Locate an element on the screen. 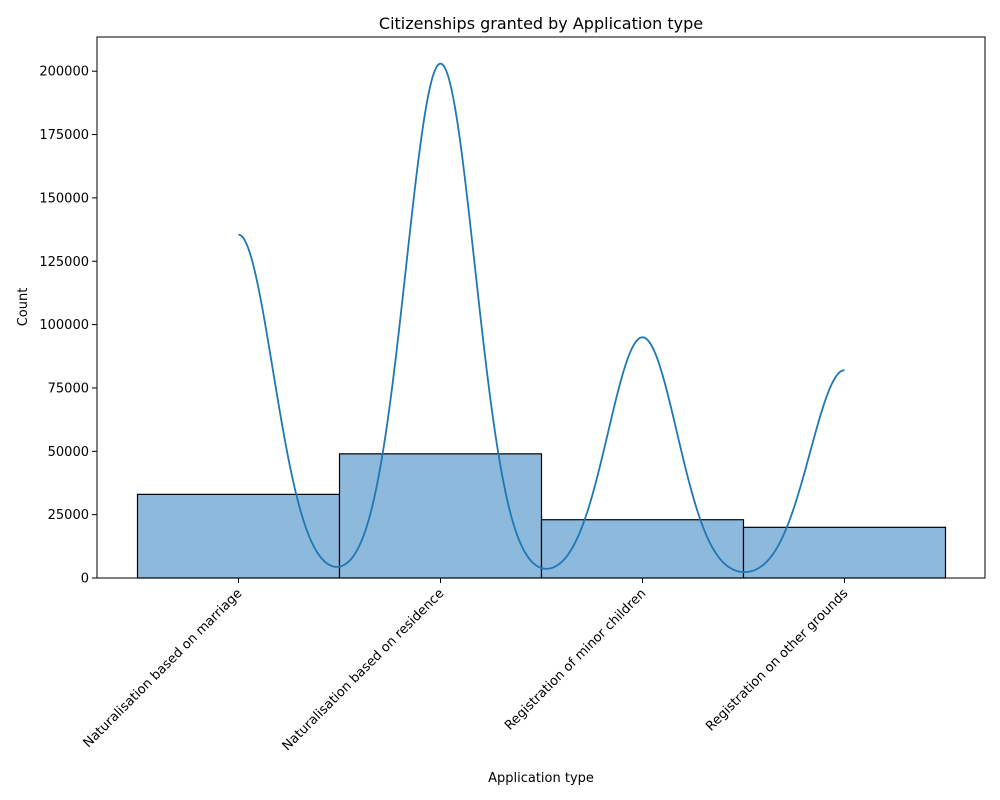 The height and width of the screenshot is (800, 1000). y-tick-label: 175000 is located at coordinates (64, 135).